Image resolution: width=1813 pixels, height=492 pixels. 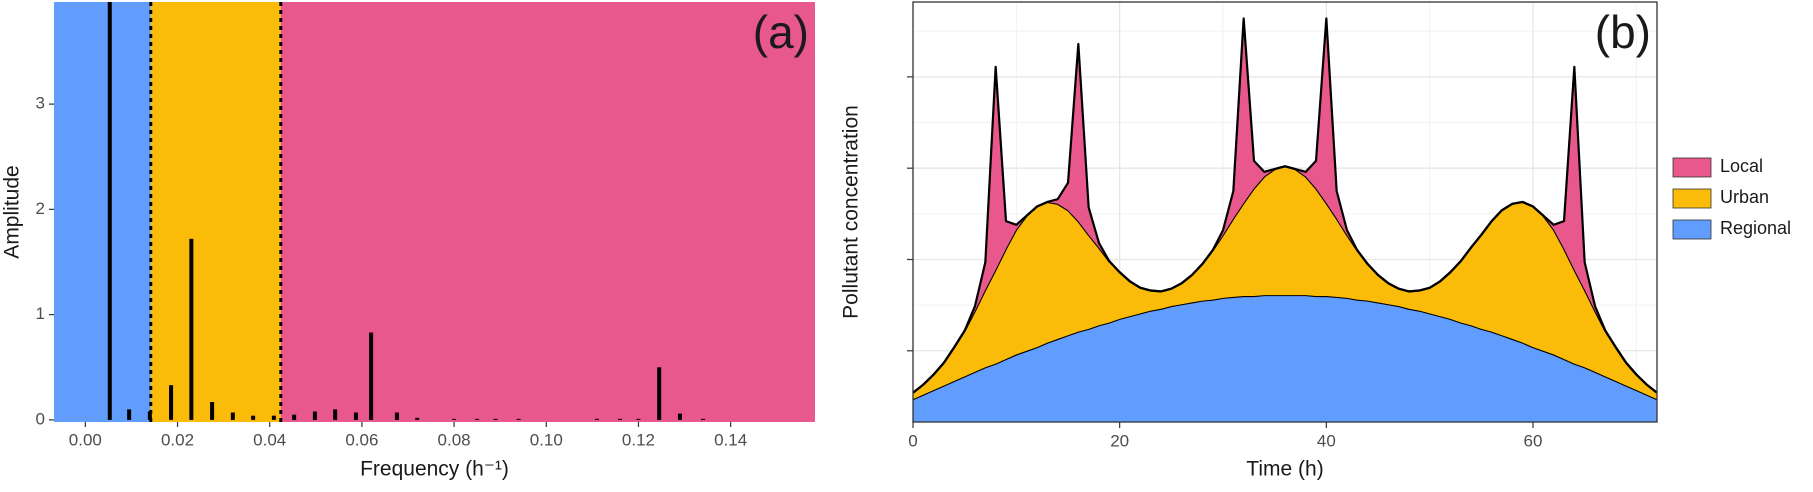 I want to click on x-tick-label: 0.06, so click(x=361, y=439).